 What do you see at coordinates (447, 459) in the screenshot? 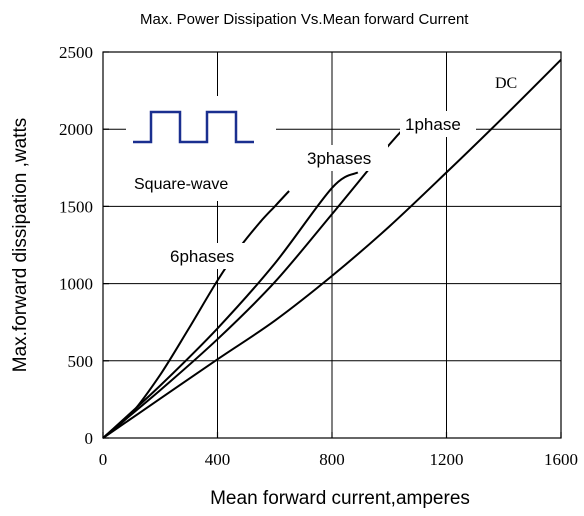
I see `x-tick-label: 1200` at bounding box center [447, 459].